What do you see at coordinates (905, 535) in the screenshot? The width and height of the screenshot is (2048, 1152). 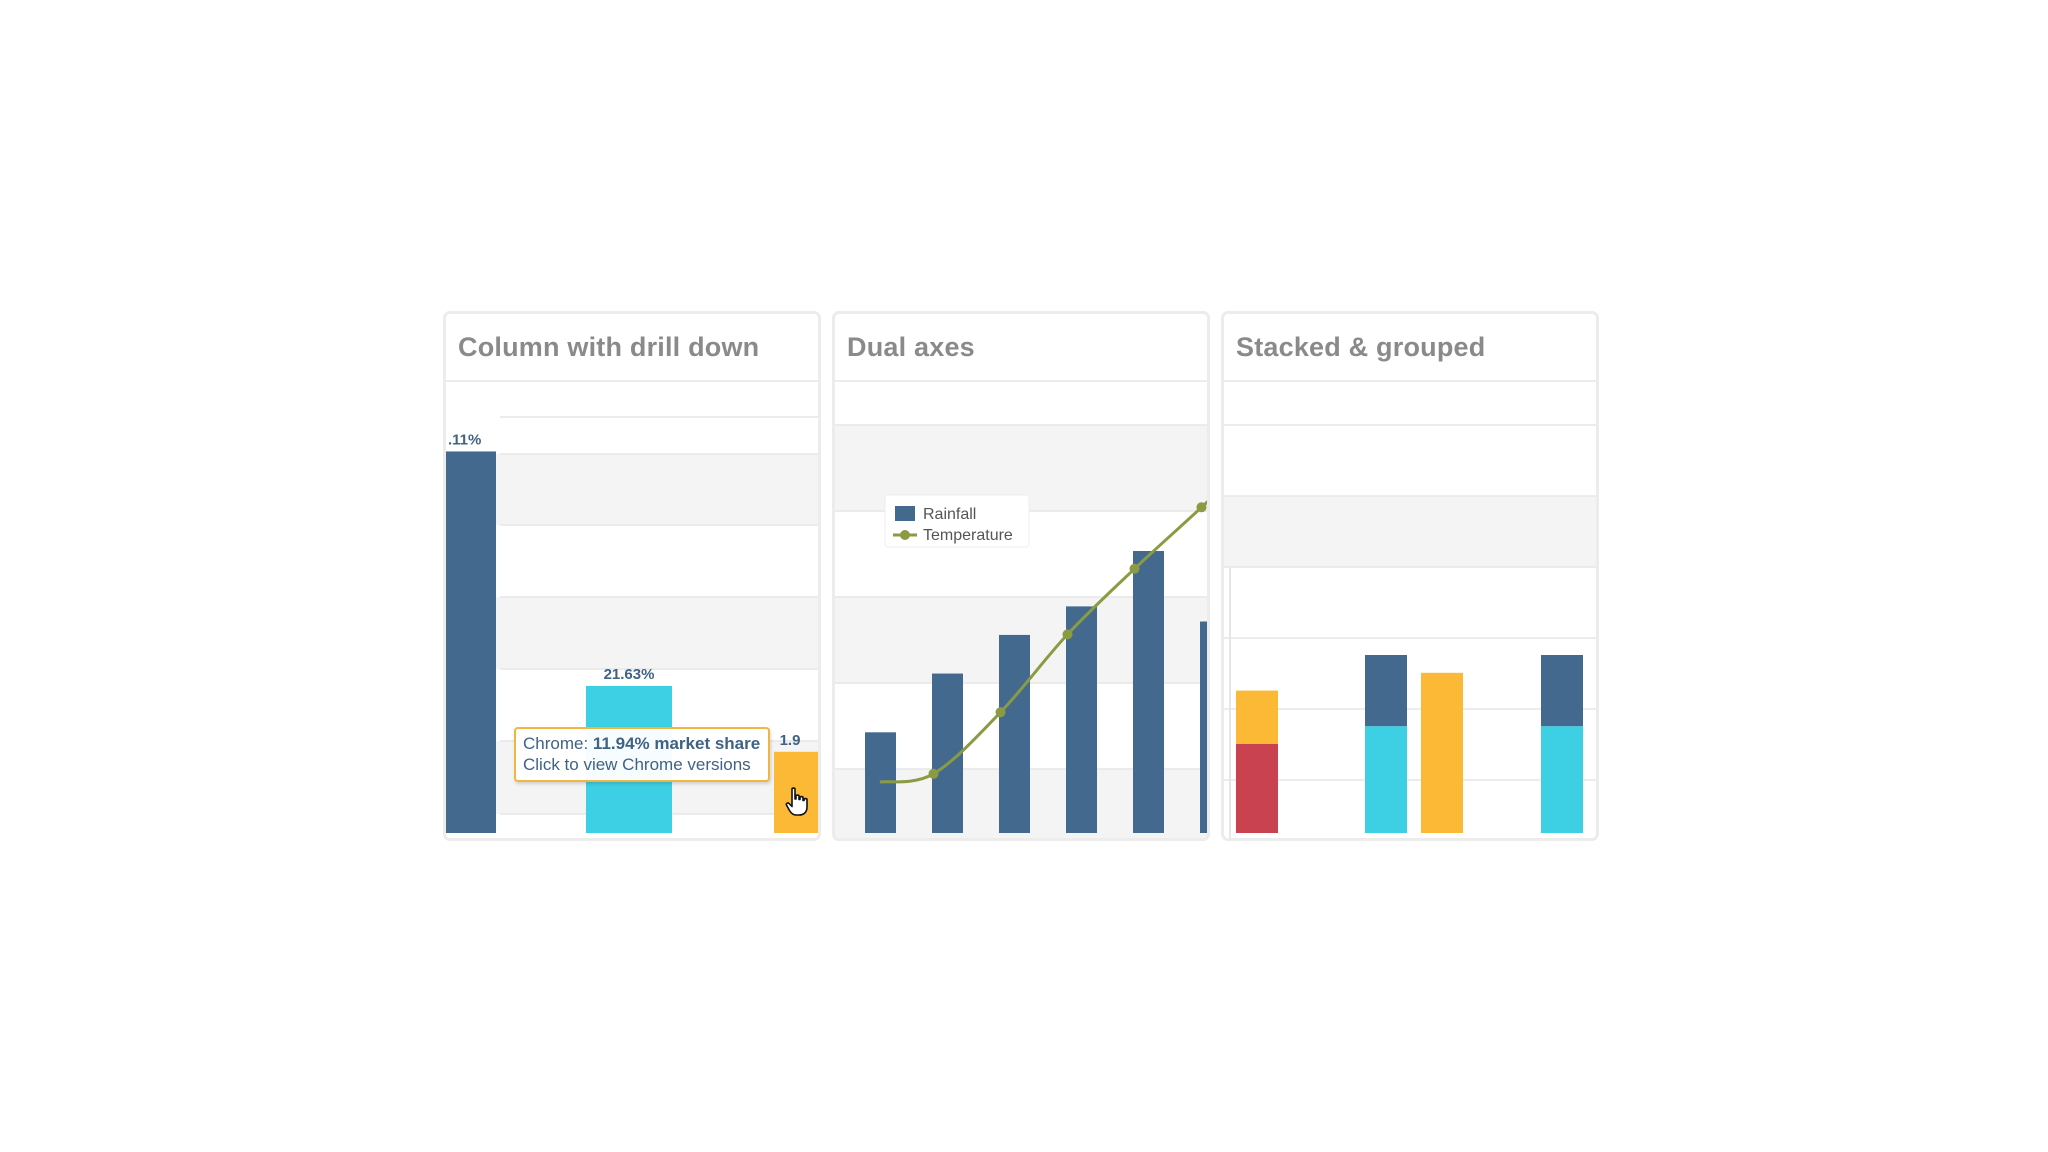 I see `legend-temperature-marker` at bounding box center [905, 535].